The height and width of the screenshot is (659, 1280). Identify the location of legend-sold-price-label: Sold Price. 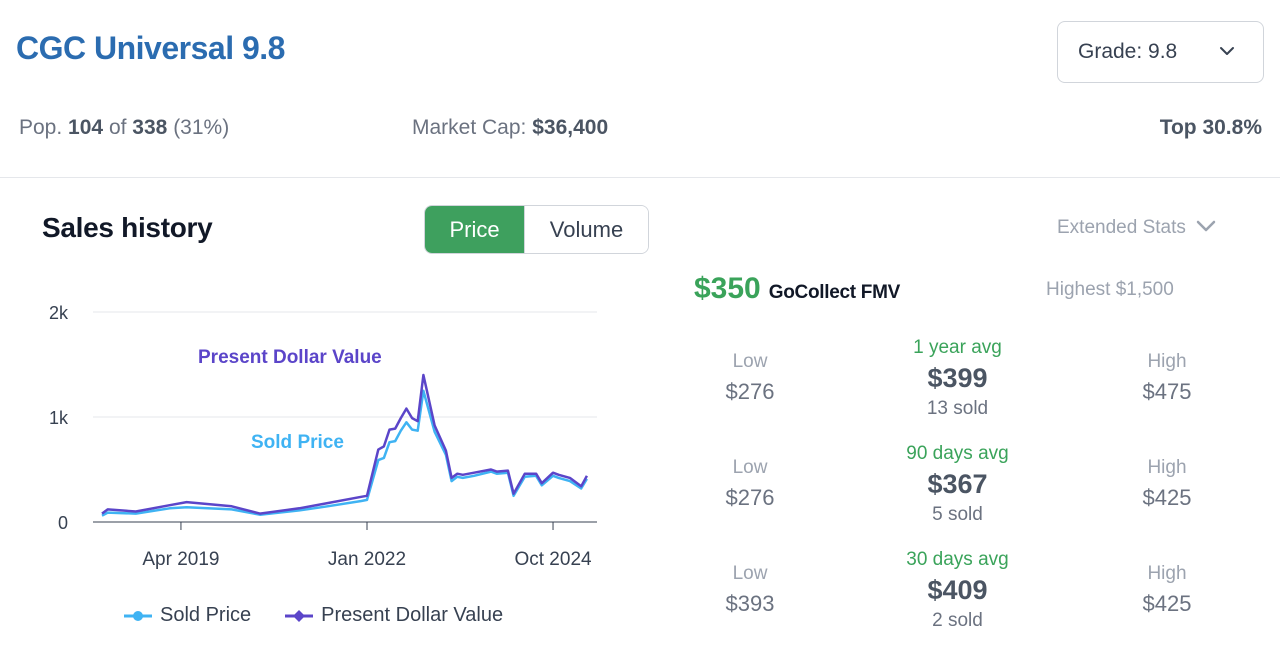
(206, 615).